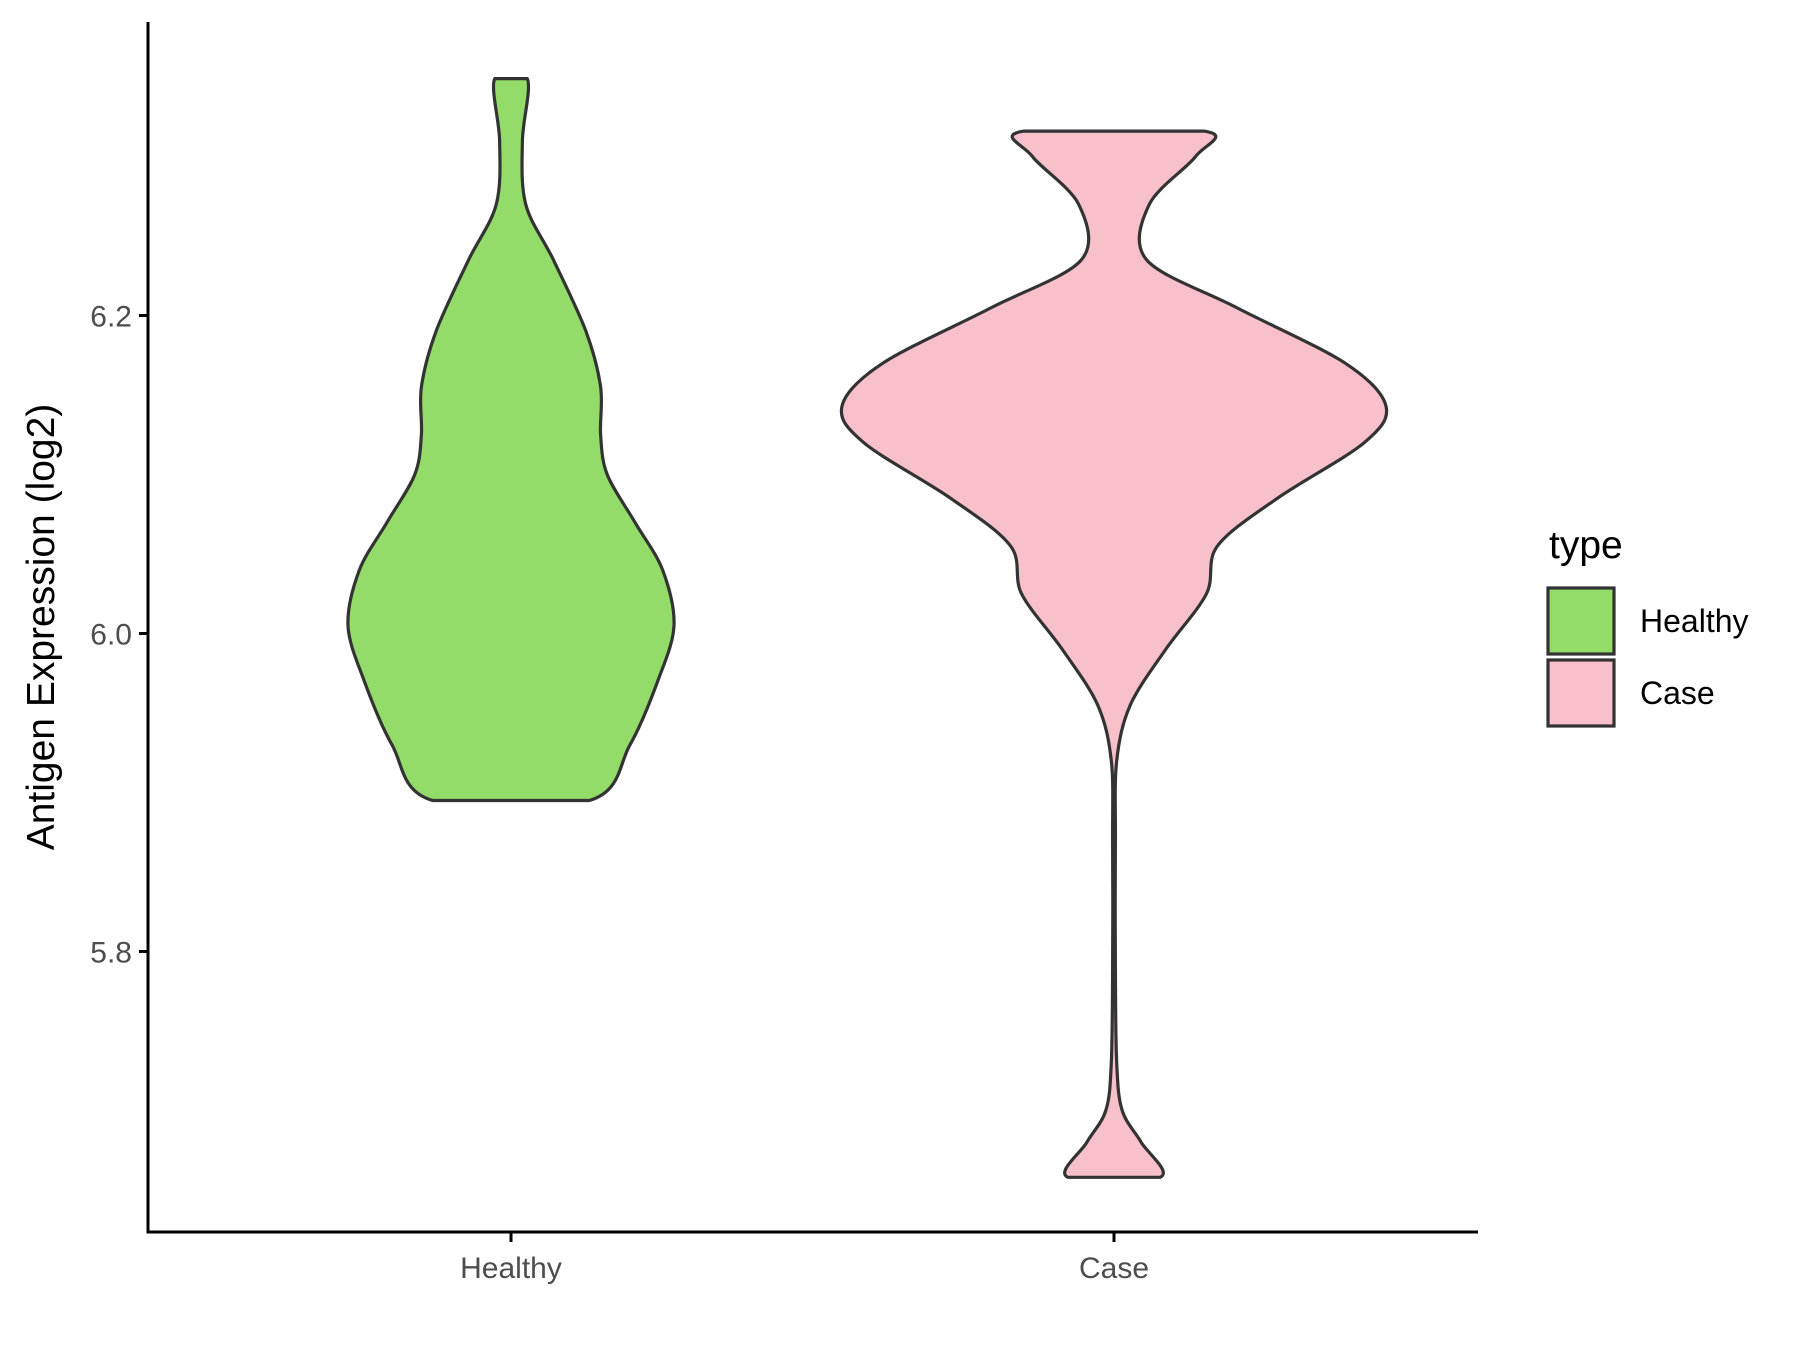 This screenshot has height=1350, width=1800. What do you see at coordinates (111, 953) in the screenshot?
I see `y-tick-label: 5.8` at bounding box center [111, 953].